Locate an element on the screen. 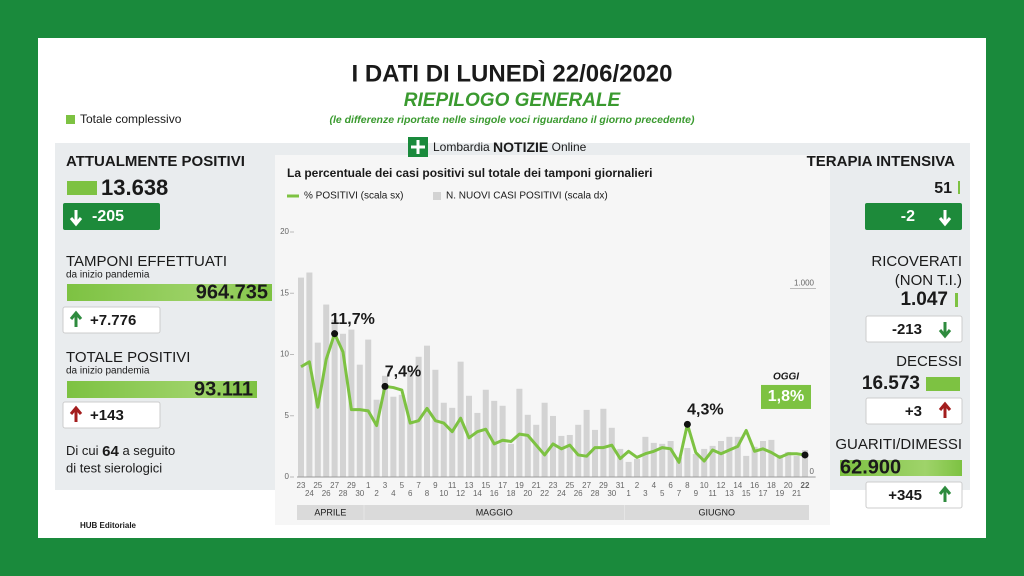  x-tick-label: 16 is located at coordinates (494, 493).